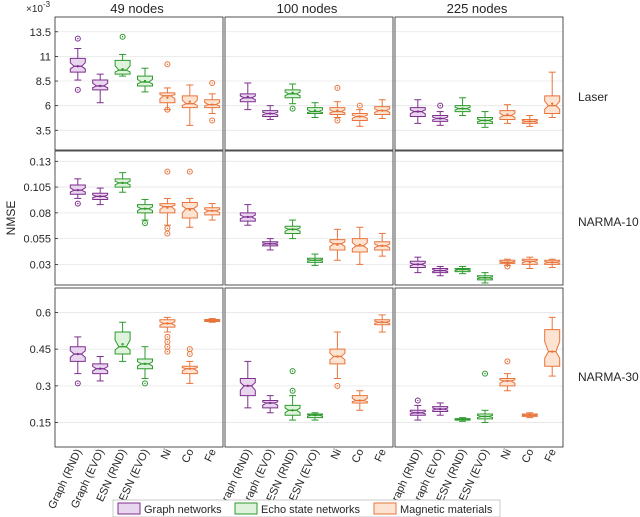  What do you see at coordinates (37, 188) in the screenshot?
I see `y-tick-label: 0.105` at bounding box center [37, 188].